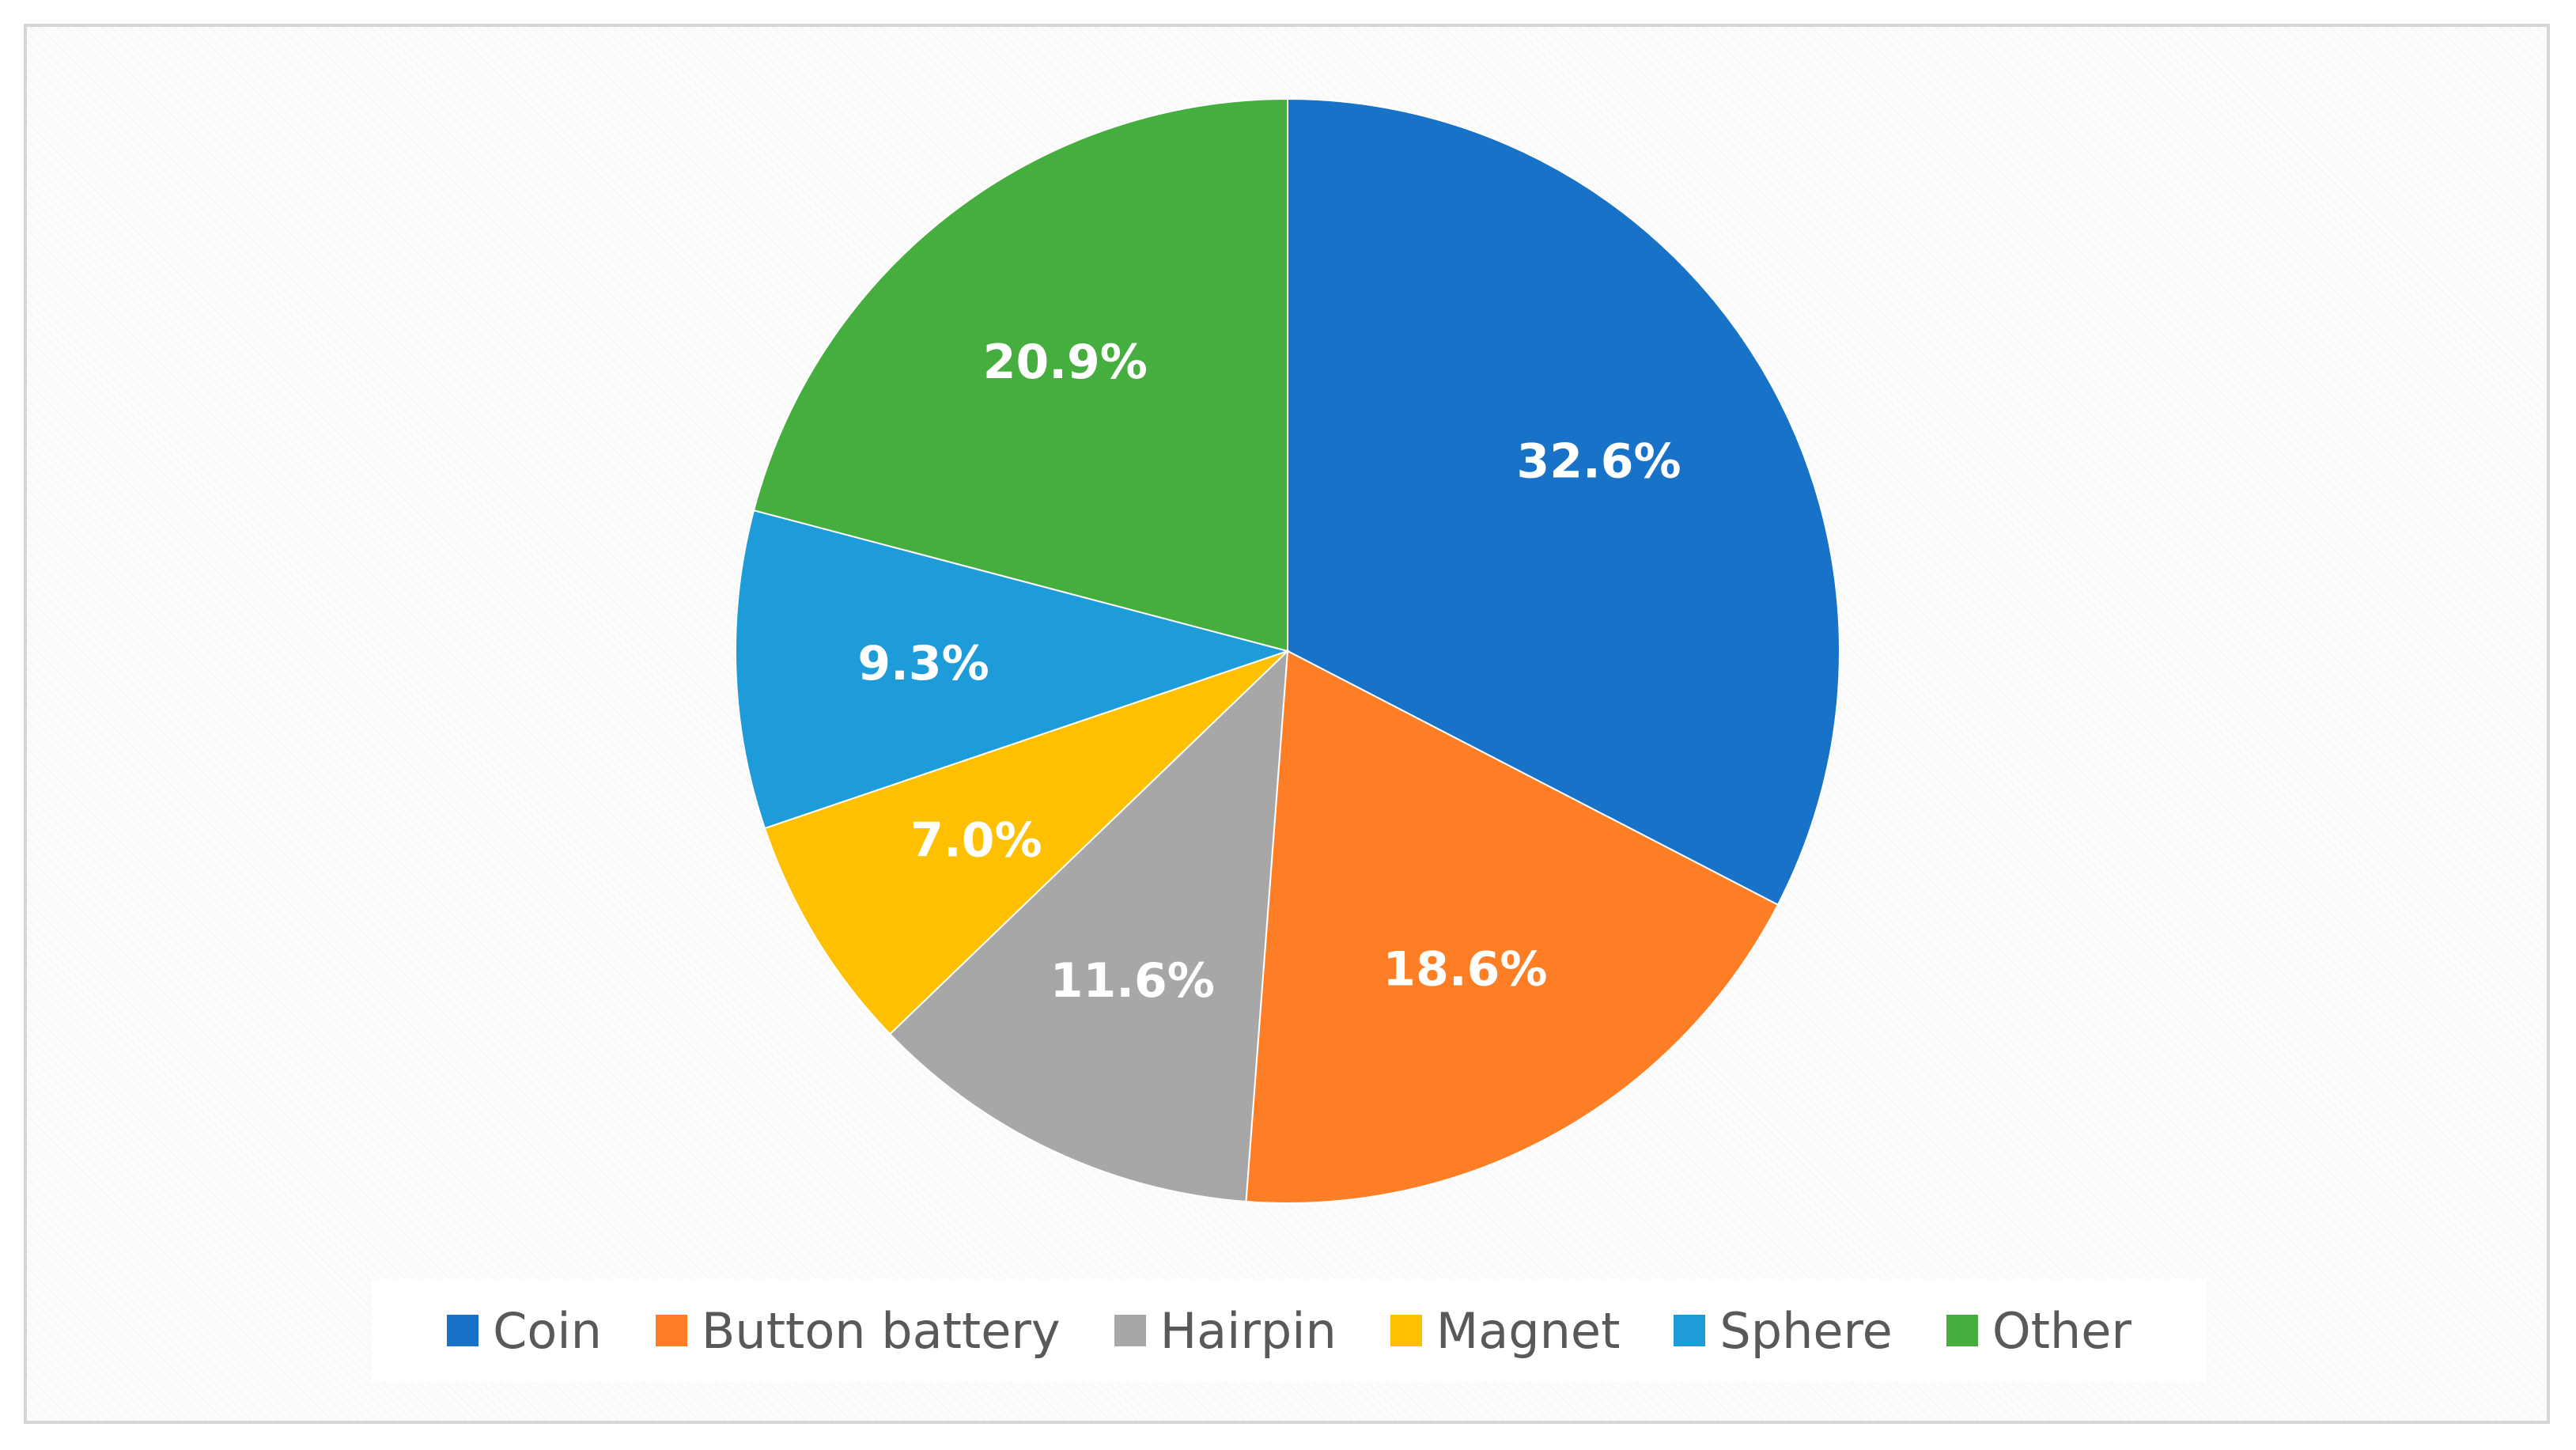 This screenshot has height=1450, width=2576. I want to click on slice-value-label-coin: 32.6%, so click(1598, 462).